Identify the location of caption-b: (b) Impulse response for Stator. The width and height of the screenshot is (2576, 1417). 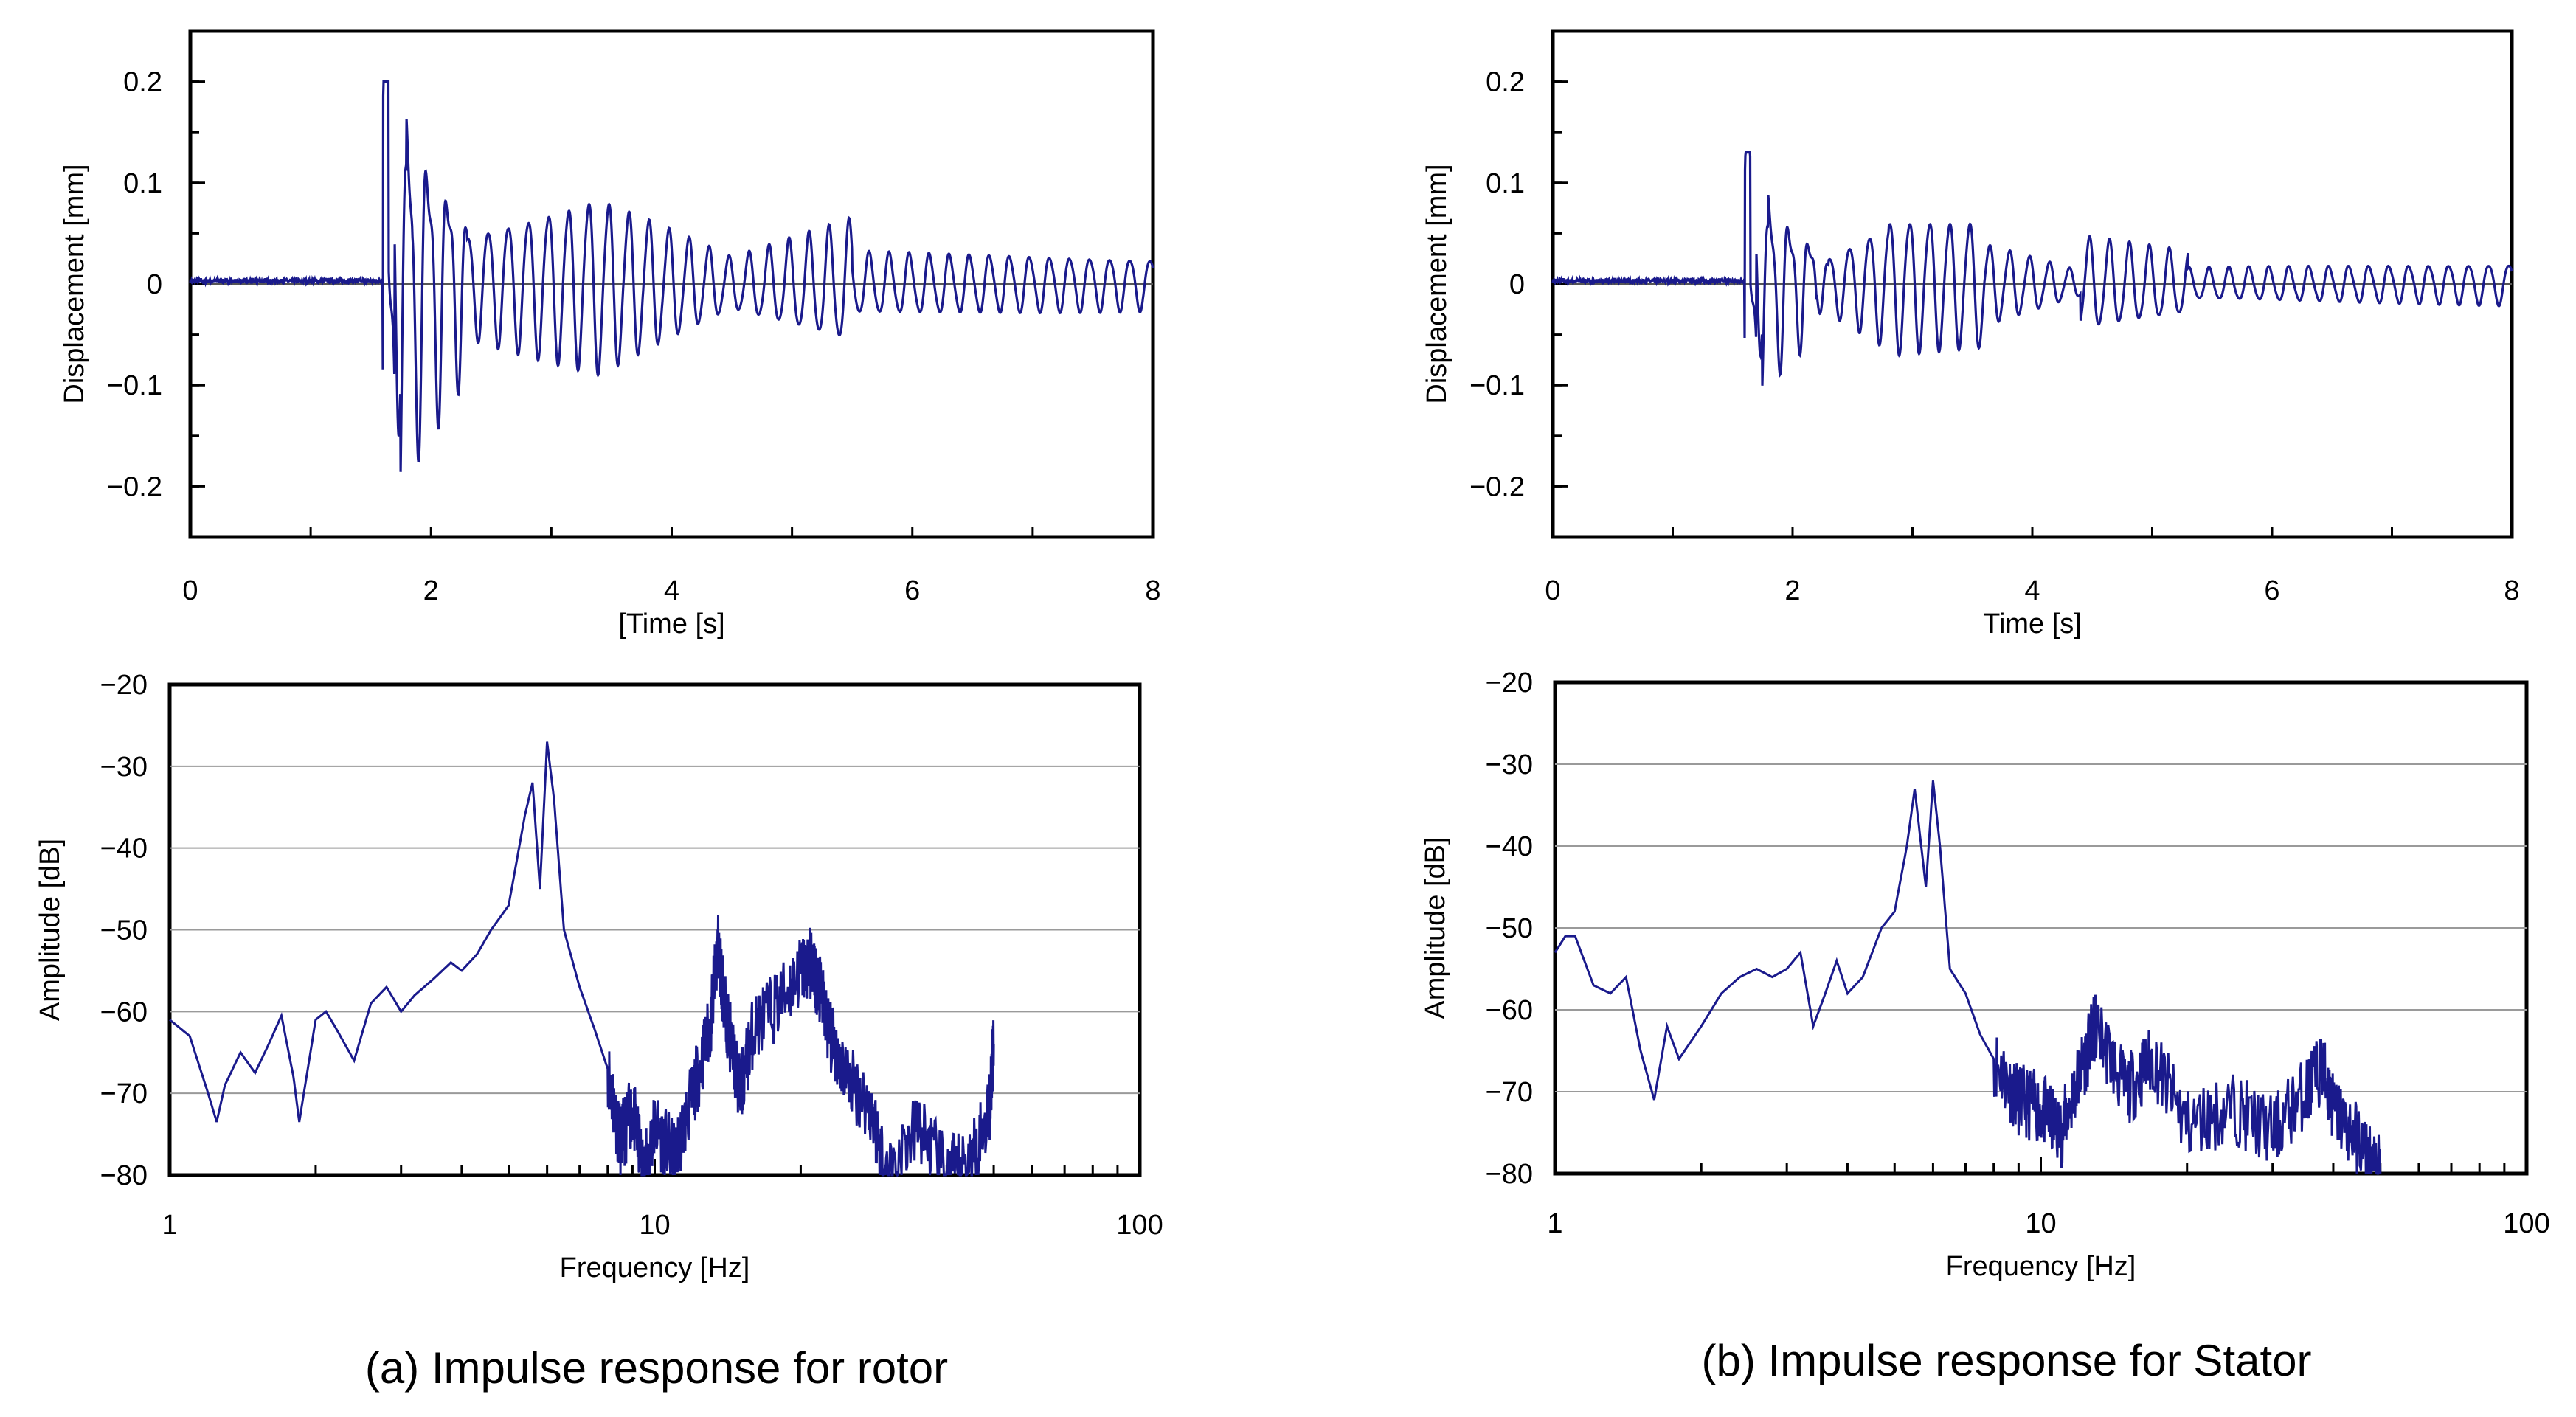
(2006, 1360).